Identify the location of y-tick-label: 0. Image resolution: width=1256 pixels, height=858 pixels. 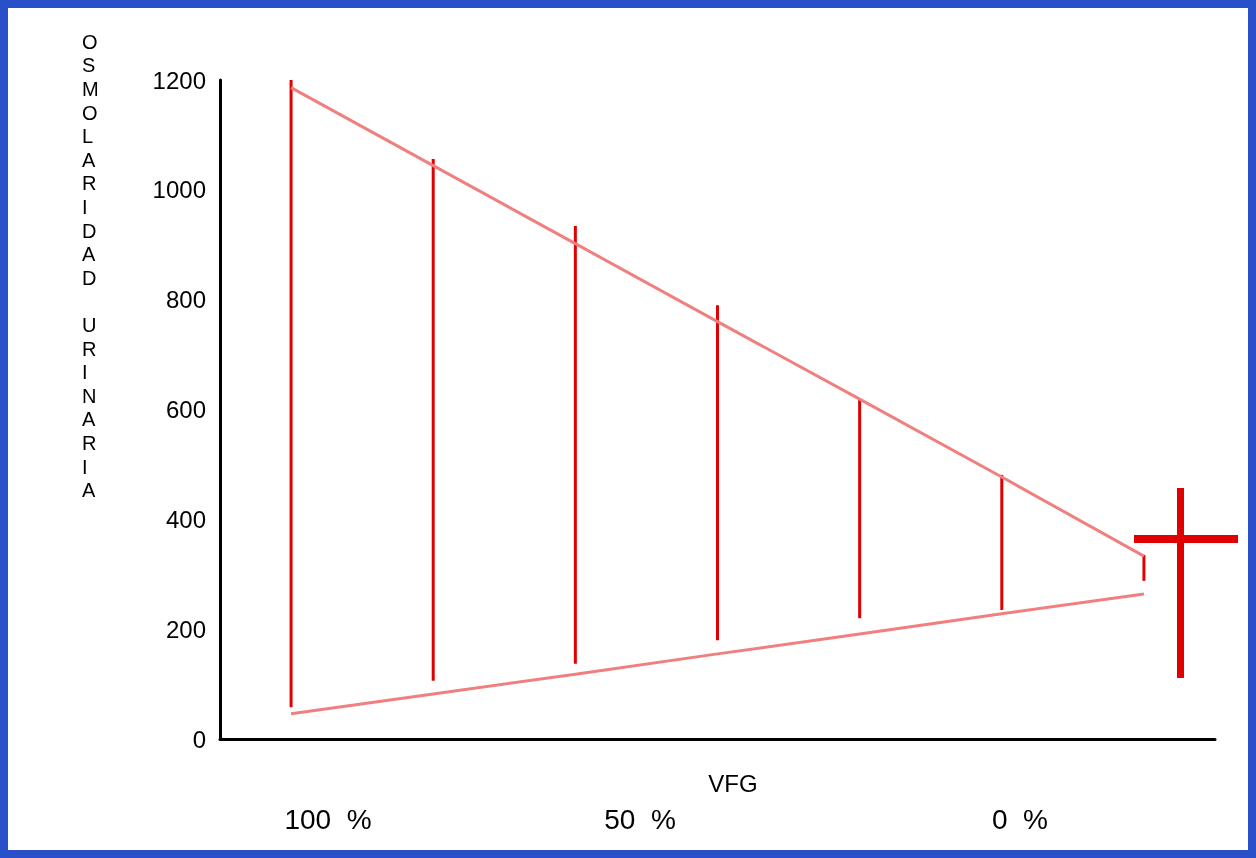
(199, 739).